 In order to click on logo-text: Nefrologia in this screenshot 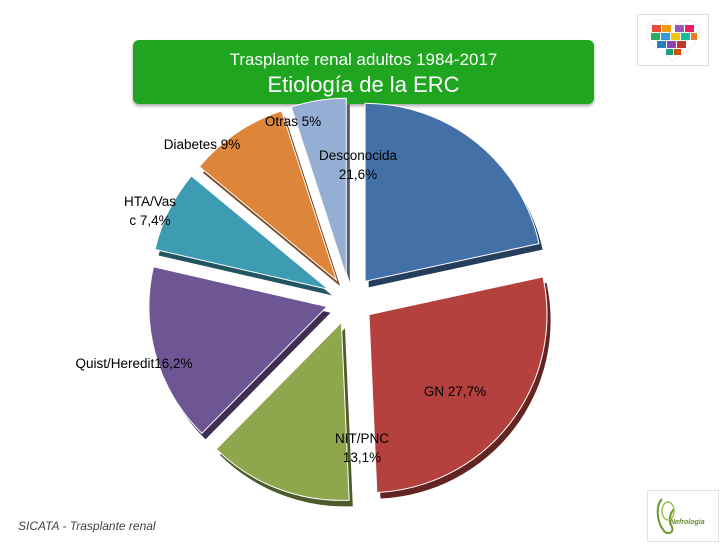, I will do `click(687, 522)`.